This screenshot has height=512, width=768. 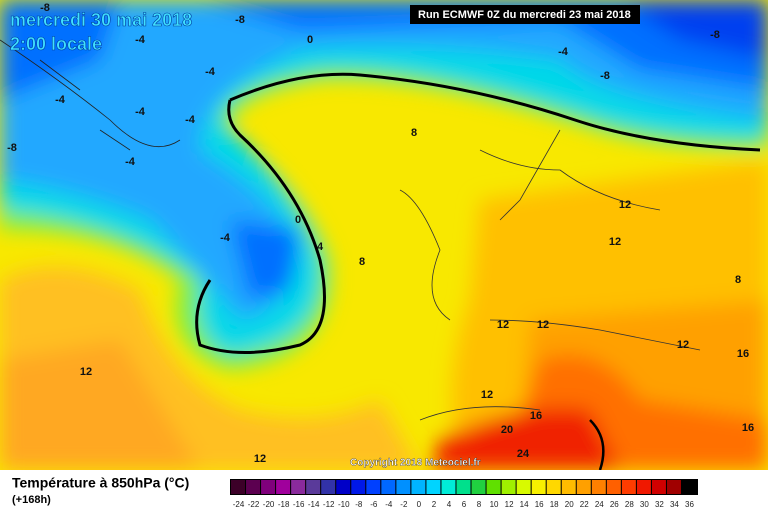 I want to click on footer-lead: (+168h), so click(x=31, y=500).